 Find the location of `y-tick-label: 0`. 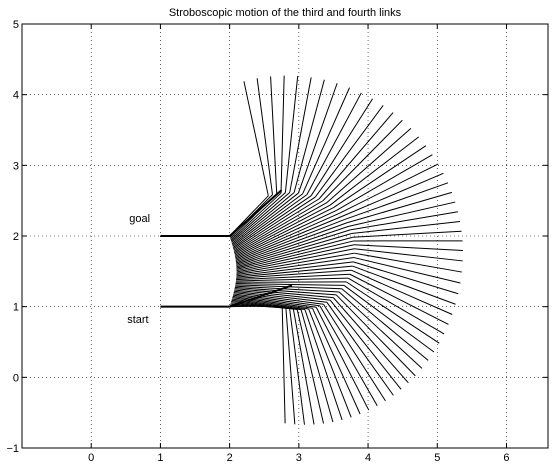

y-tick-label: 0 is located at coordinates (16, 378).